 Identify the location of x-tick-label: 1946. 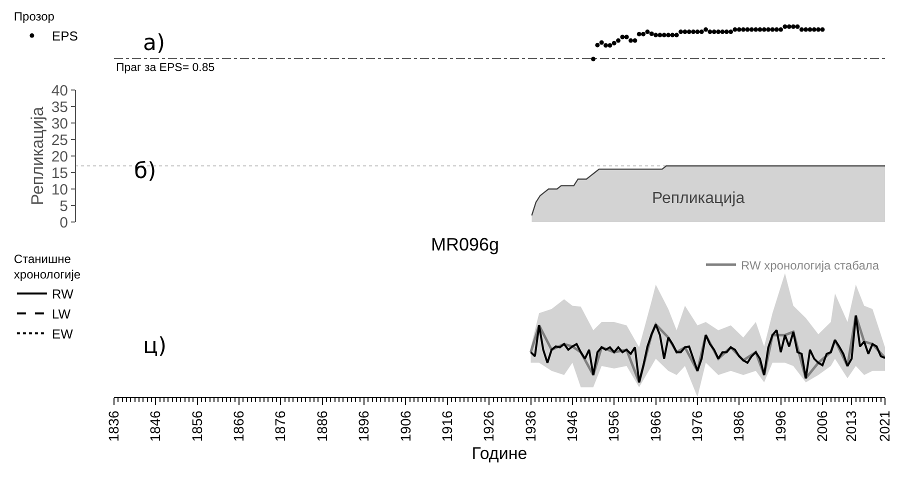
(572, 426).